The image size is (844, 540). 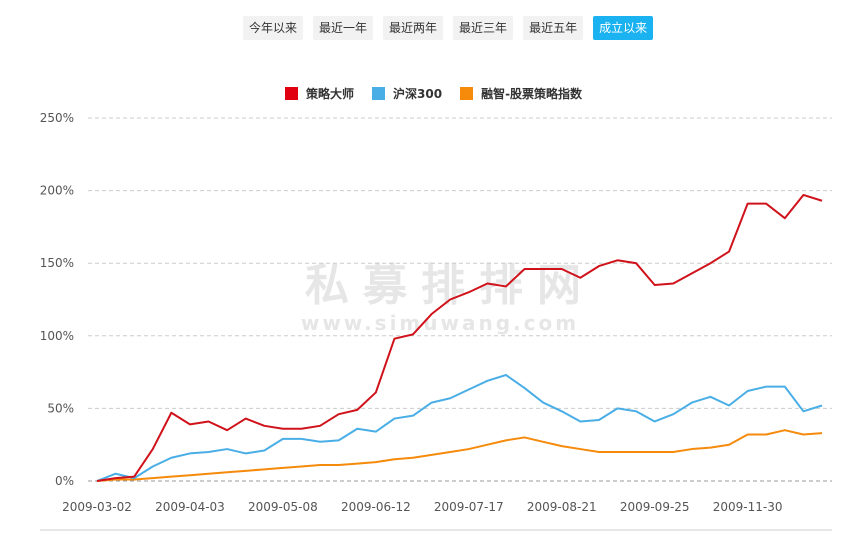 What do you see at coordinates (440, 323) in the screenshot?
I see `watermark-url: www.simuwang.com` at bounding box center [440, 323].